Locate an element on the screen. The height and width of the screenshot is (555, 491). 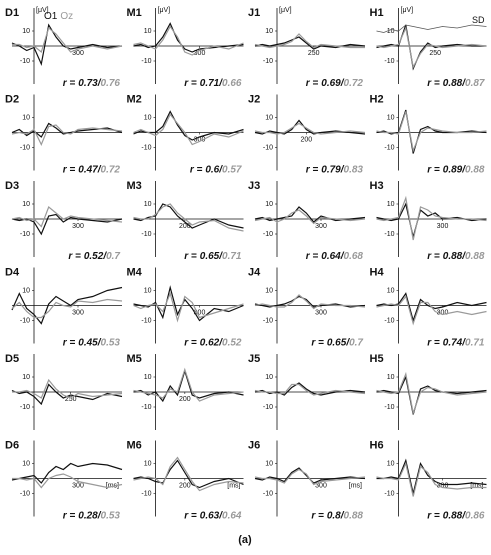
r-oz: 0.86 is located at coordinates (475, 515).